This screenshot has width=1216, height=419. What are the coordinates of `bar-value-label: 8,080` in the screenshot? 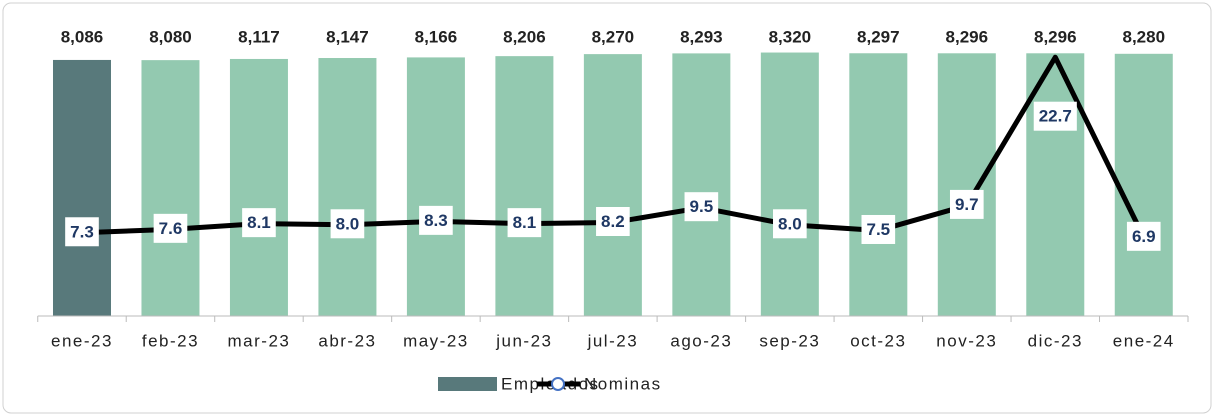 It's located at (170, 36).